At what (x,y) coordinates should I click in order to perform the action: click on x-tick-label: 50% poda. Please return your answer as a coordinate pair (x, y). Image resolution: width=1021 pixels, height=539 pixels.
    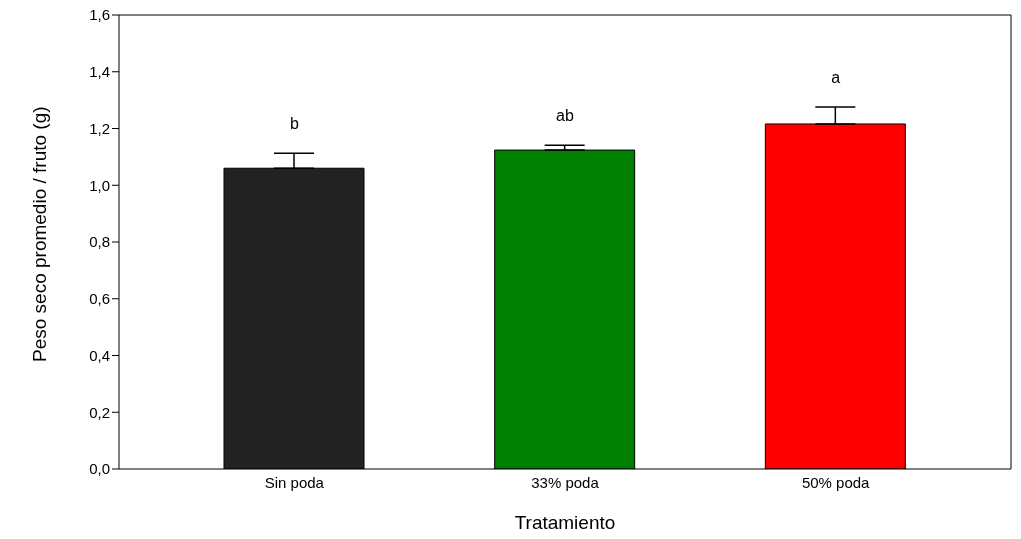
    Looking at the image, I should click on (836, 482).